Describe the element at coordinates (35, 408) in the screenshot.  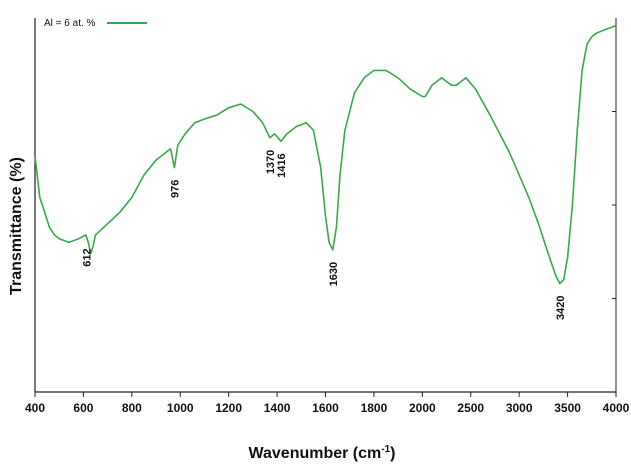
I see `x-tick-label: 400` at that location.